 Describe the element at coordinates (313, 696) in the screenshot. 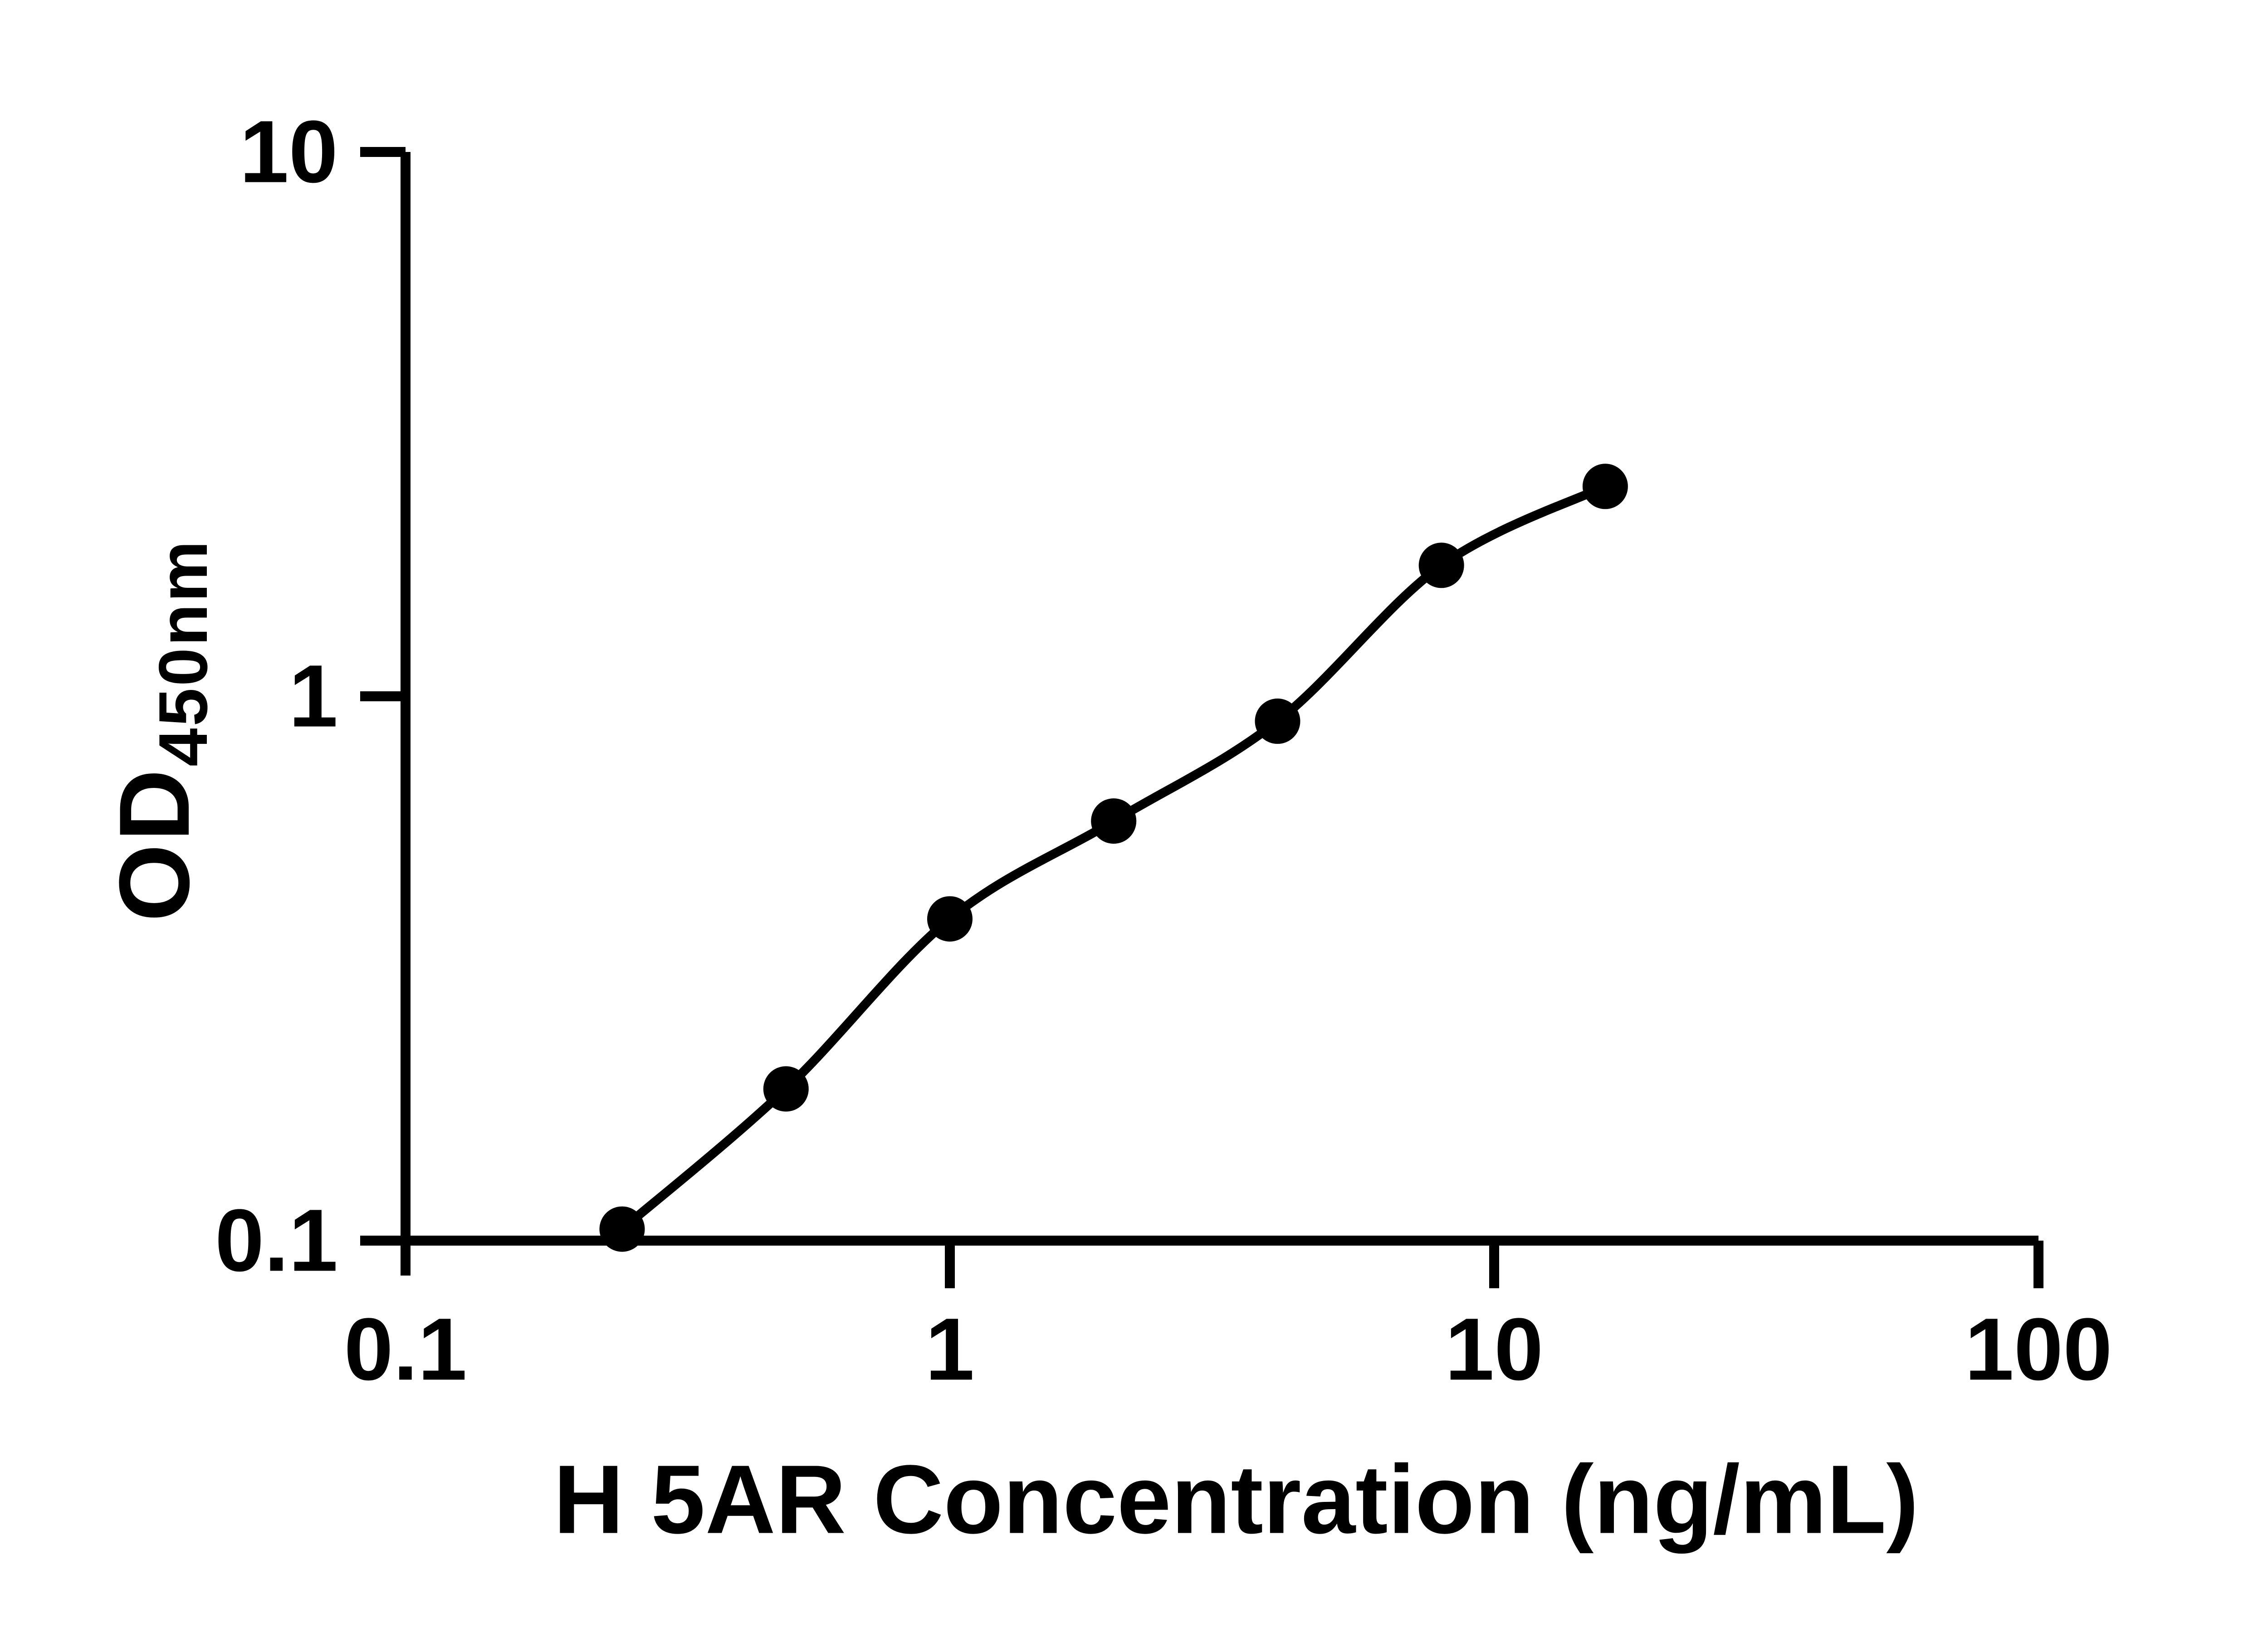

I see `y-tick-label-1: 1` at that location.